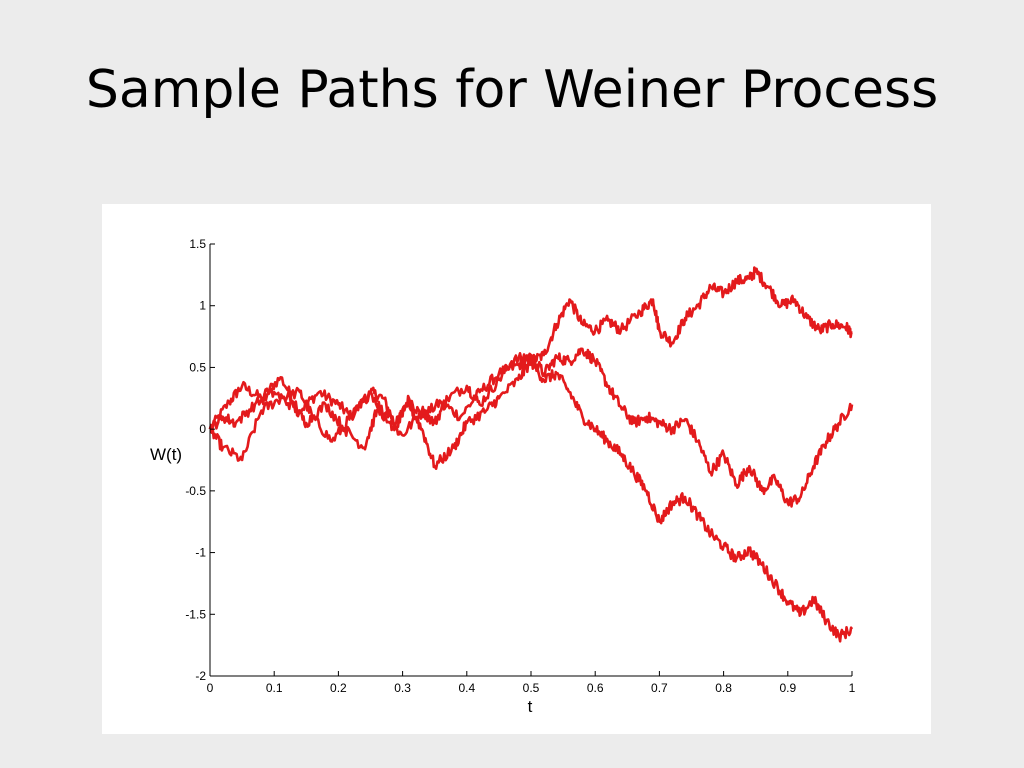  Describe the element at coordinates (787, 688) in the screenshot. I see `x-tick-label: 0.9` at that location.